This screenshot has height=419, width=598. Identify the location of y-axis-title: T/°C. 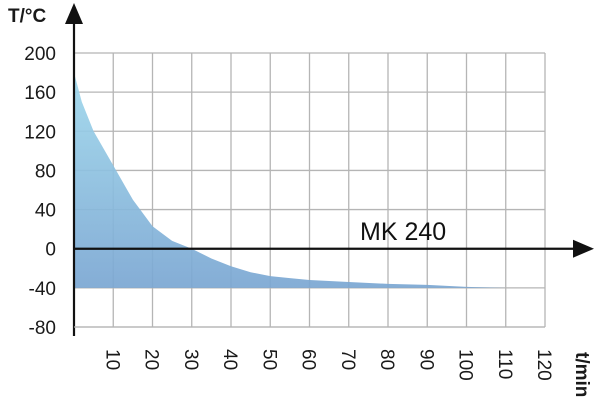
(27, 16).